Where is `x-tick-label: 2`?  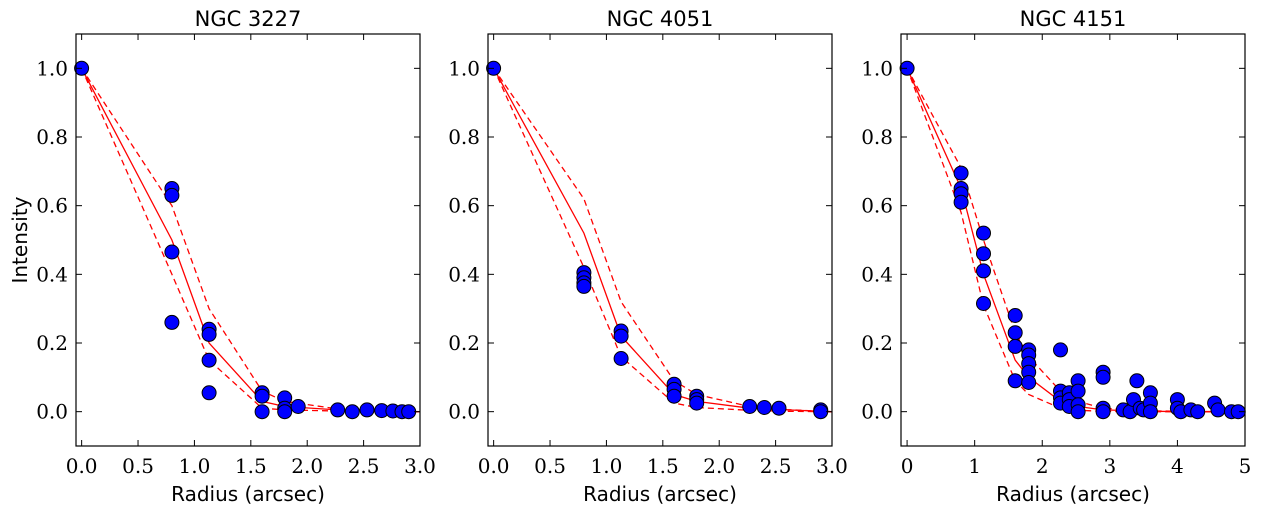 x-tick-label: 2 is located at coordinates (1042, 466).